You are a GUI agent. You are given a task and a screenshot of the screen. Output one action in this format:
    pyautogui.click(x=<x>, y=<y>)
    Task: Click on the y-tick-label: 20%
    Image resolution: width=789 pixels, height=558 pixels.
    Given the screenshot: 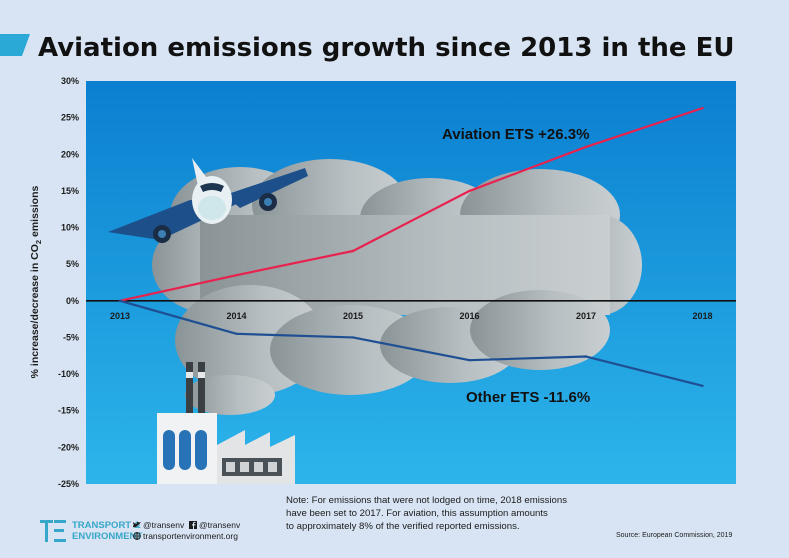 What is the action you would take?
    pyautogui.click(x=70, y=154)
    